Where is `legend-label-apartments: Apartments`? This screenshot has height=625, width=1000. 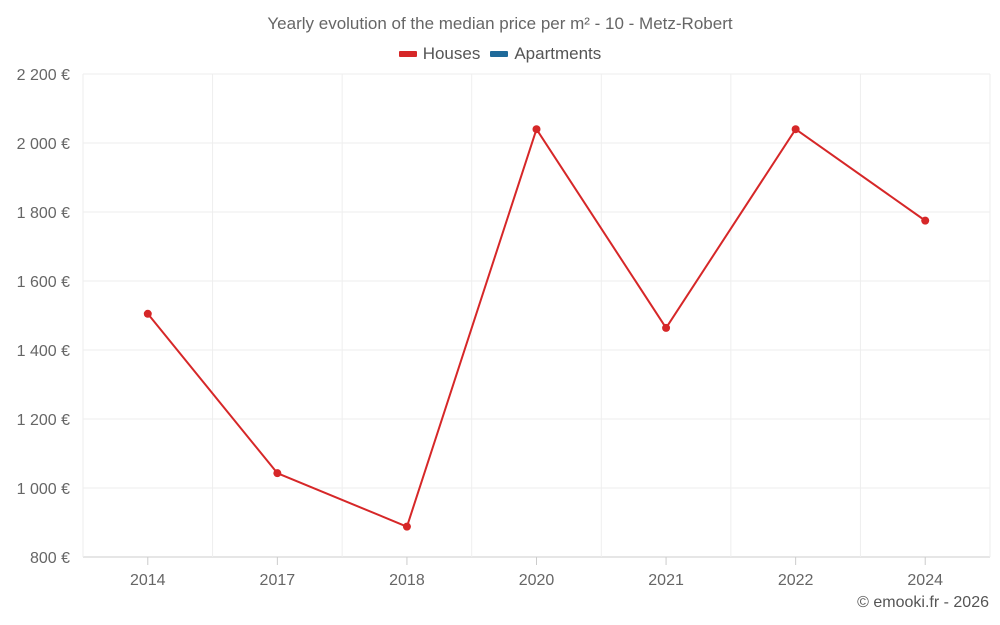
legend-label-apartments: Apartments is located at coordinates (558, 53).